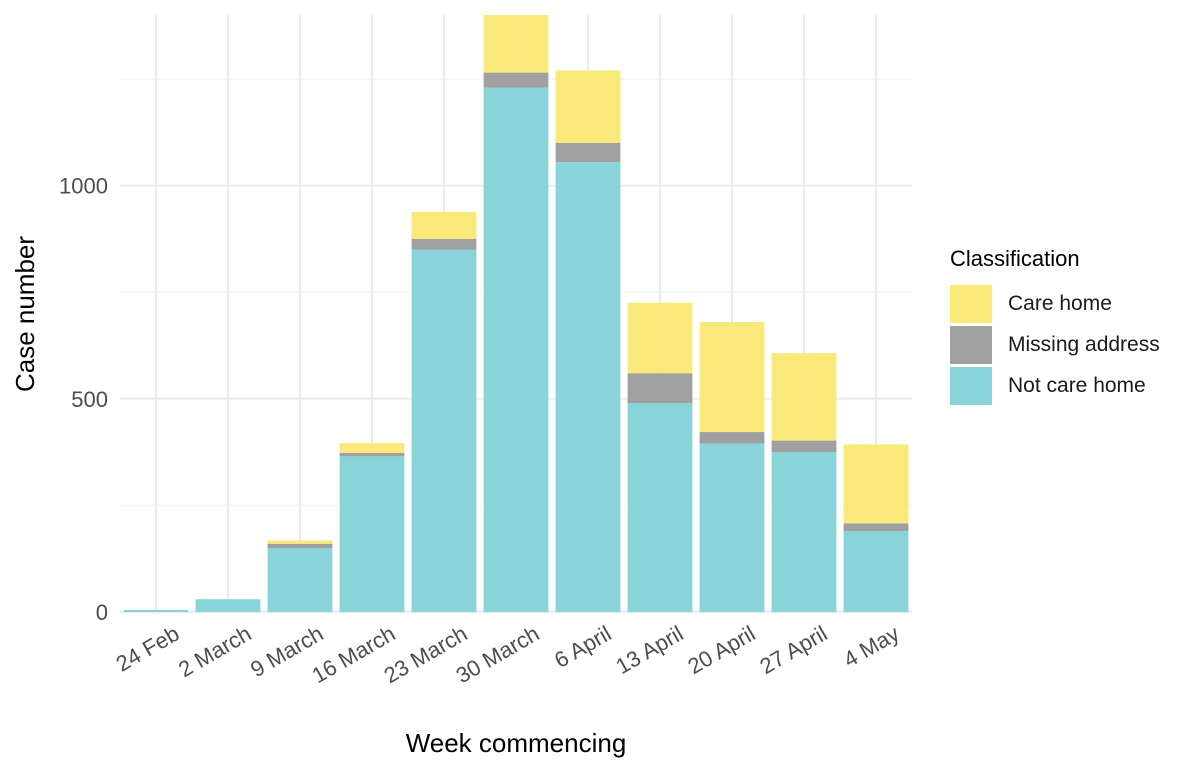 Image resolution: width=1180 pixels, height=760 pixels. I want to click on x-tick-label: 13 April, so click(649, 650).